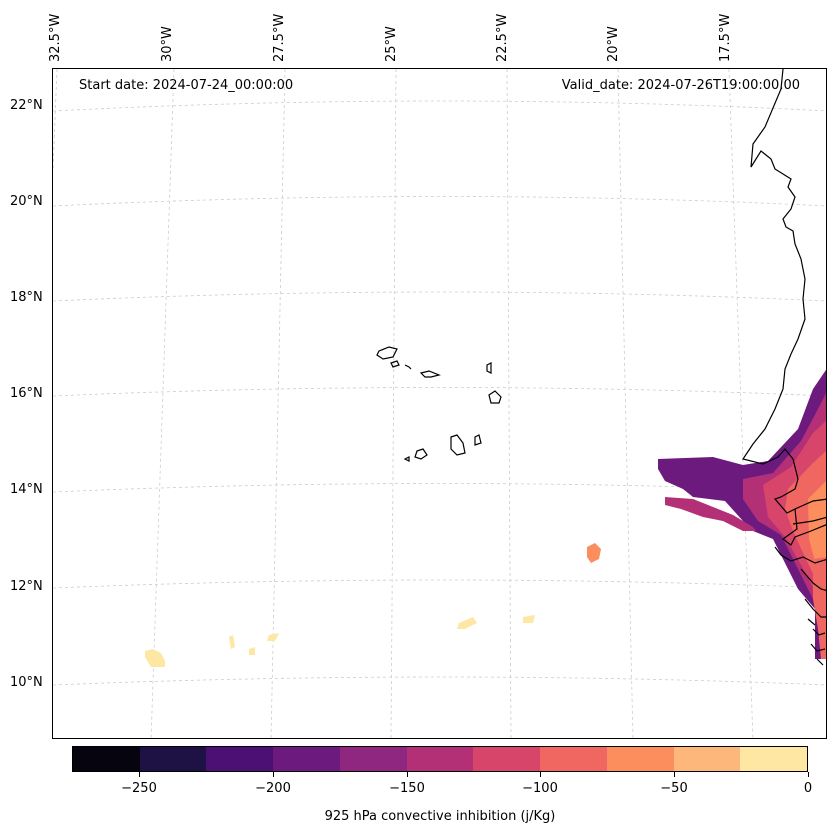 This screenshot has height=836, width=837. What do you see at coordinates (818, 654) in the screenshot?
I see `coast-islets-south` at bounding box center [818, 654].